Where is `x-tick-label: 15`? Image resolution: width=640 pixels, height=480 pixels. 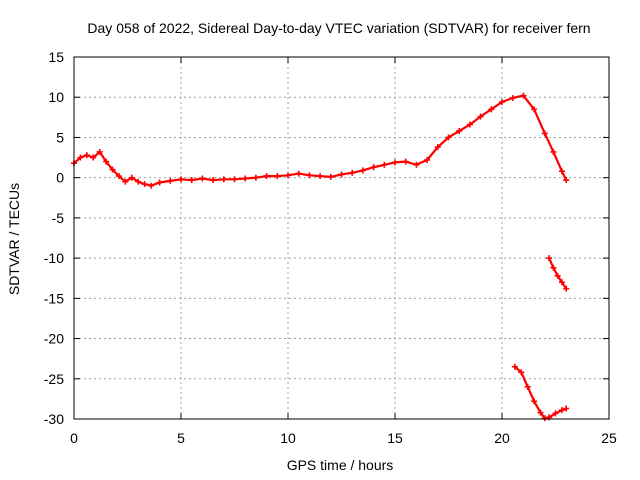 x-tick-label: 15 is located at coordinates (395, 438).